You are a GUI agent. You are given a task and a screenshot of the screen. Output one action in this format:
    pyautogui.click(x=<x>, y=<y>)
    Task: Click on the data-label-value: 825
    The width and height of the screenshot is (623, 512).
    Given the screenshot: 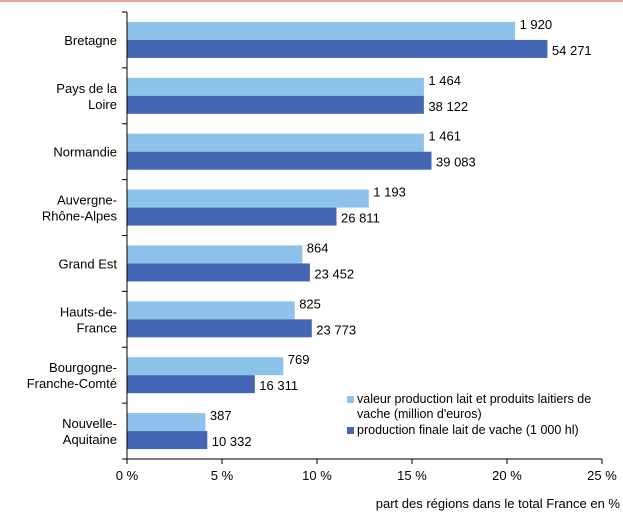 What is the action you would take?
    pyautogui.click(x=310, y=303)
    